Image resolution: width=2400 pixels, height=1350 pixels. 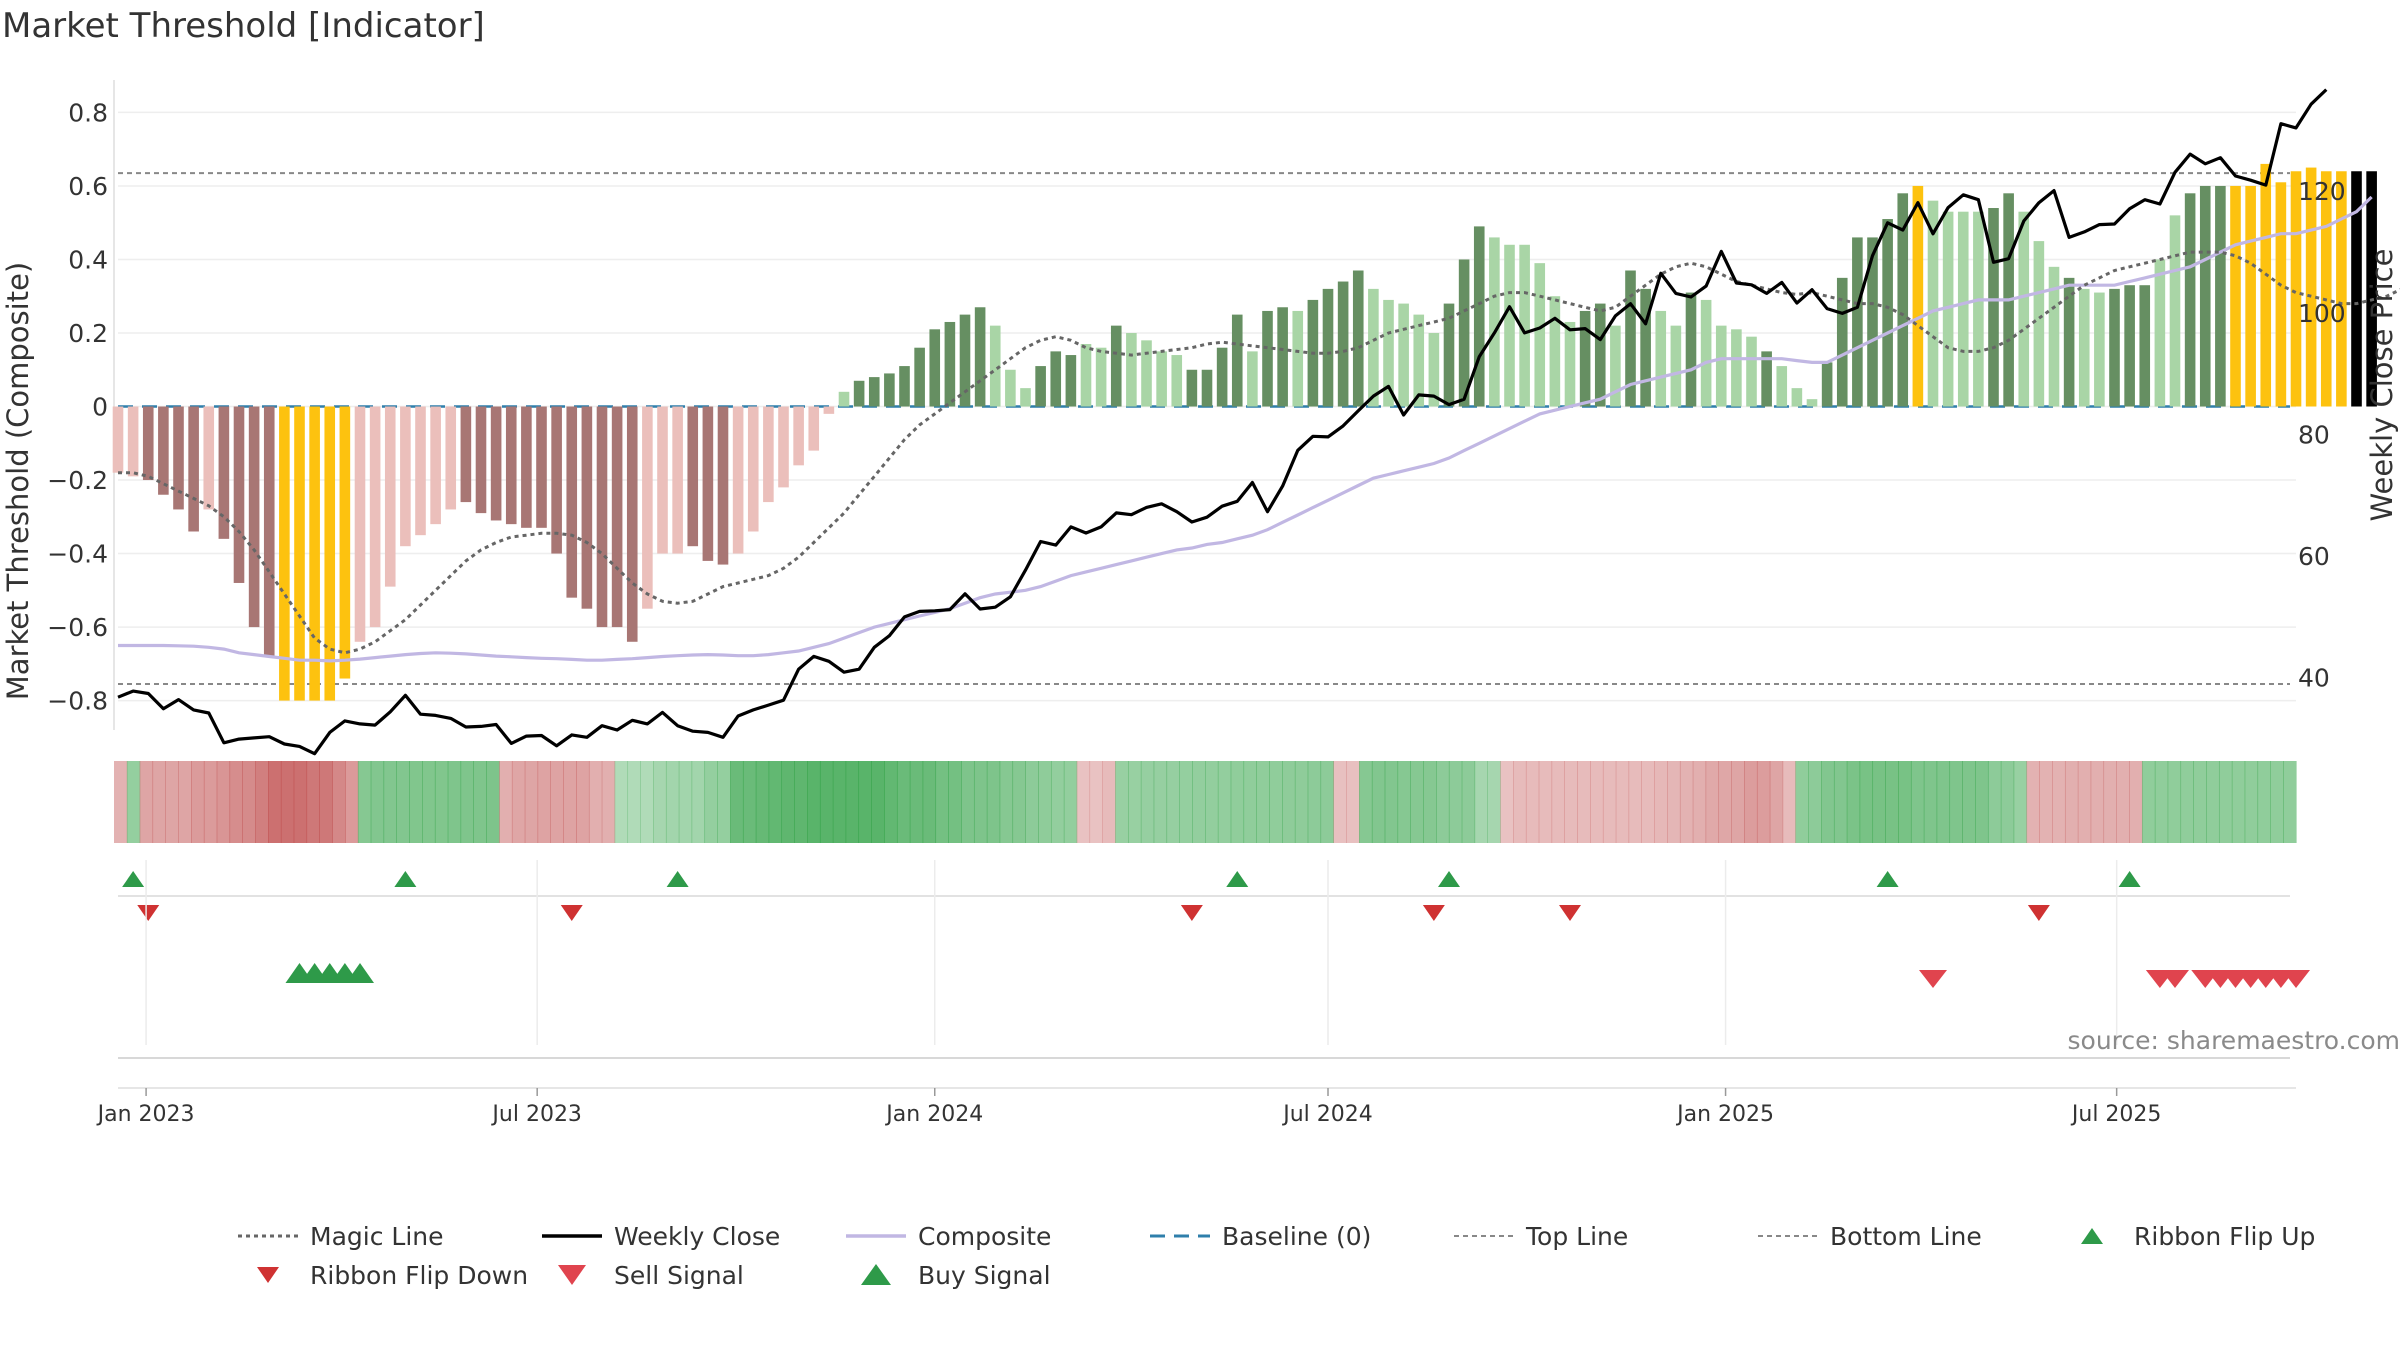 I want to click on y-axis-label: Market Threshold (Composite), so click(x=18, y=481).